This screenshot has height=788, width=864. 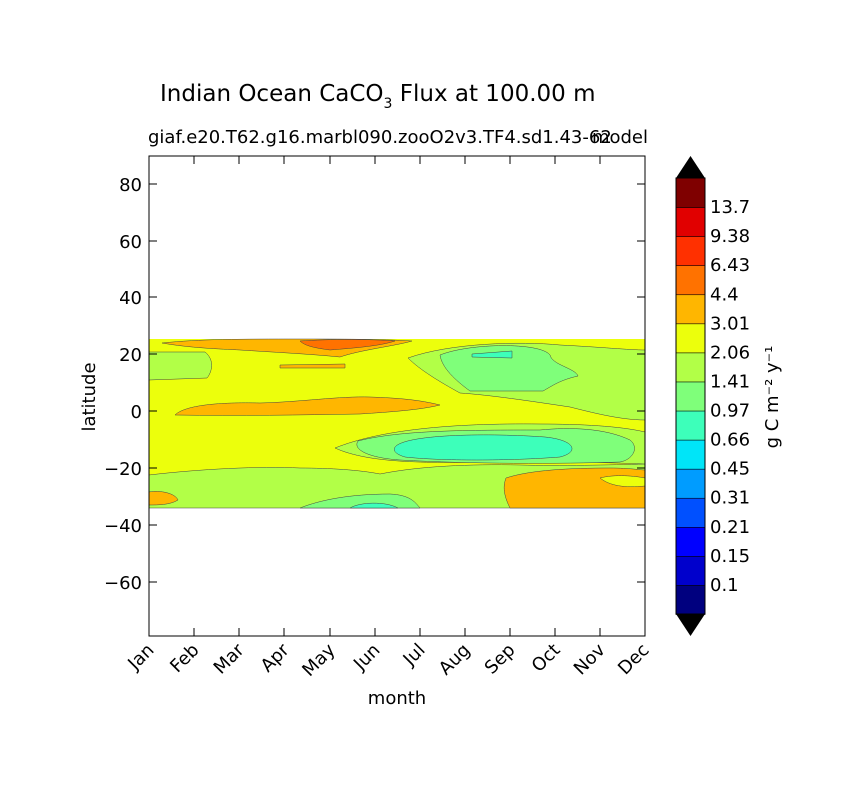 What do you see at coordinates (275, 657) in the screenshot?
I see `x-tick-label: Apr` at bounding box center [275, 657].